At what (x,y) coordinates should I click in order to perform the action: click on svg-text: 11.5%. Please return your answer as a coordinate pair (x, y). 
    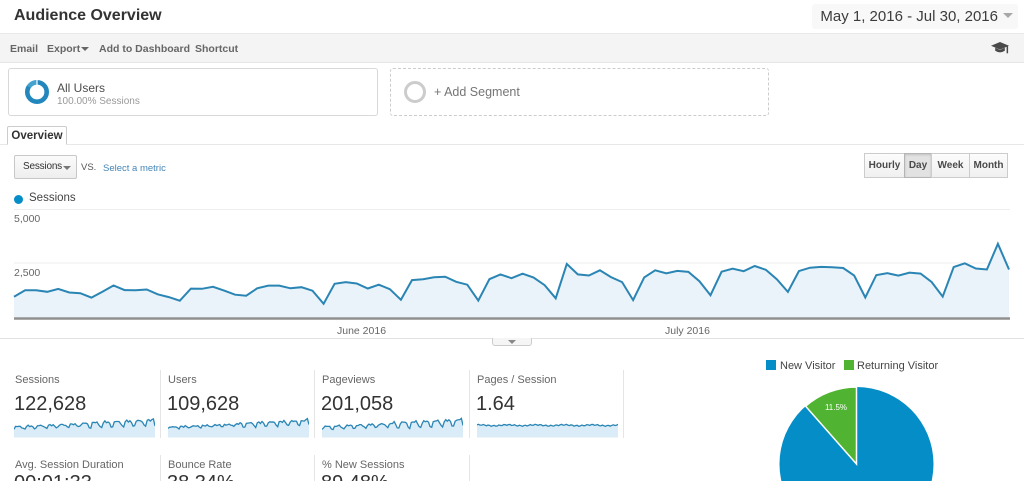
    Looking at the image, I should click on (836, 407).